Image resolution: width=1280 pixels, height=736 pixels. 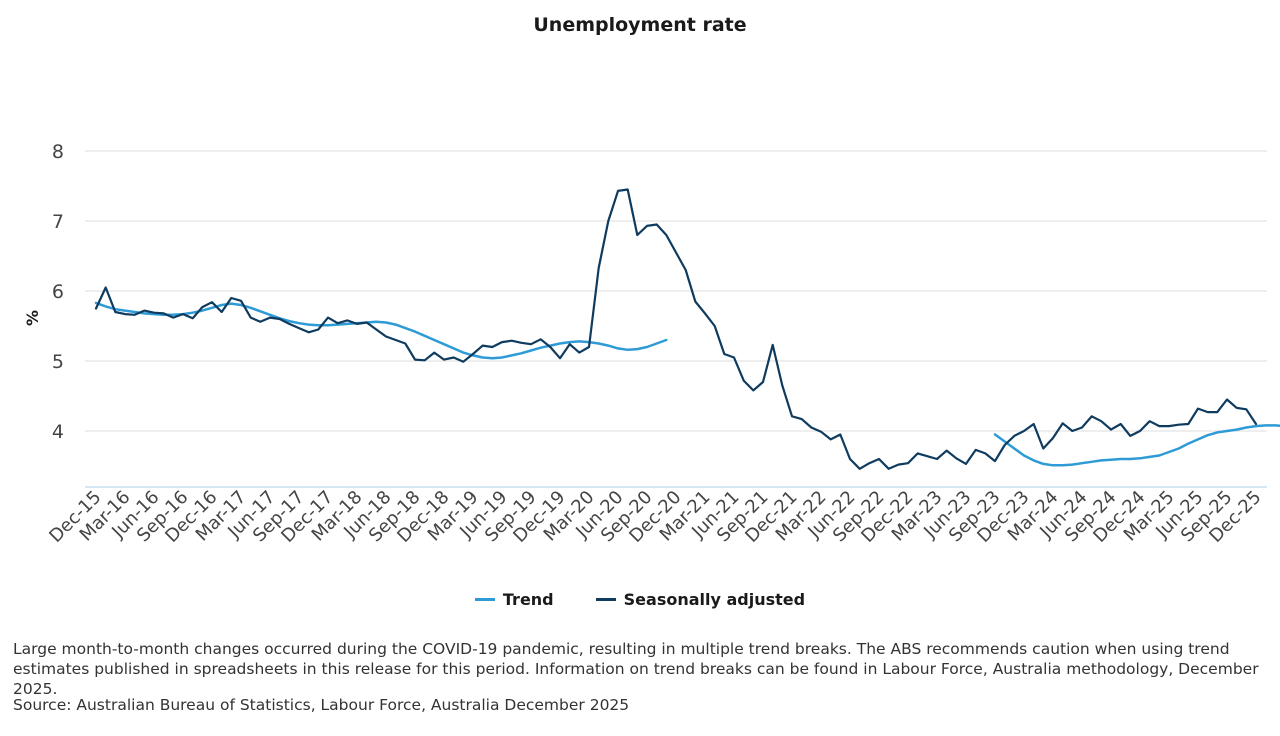 What do you see at coordinates (528, 599) in the screenshot?
I see `legend-label-trend: Trend` at bounding box center [528, 599].